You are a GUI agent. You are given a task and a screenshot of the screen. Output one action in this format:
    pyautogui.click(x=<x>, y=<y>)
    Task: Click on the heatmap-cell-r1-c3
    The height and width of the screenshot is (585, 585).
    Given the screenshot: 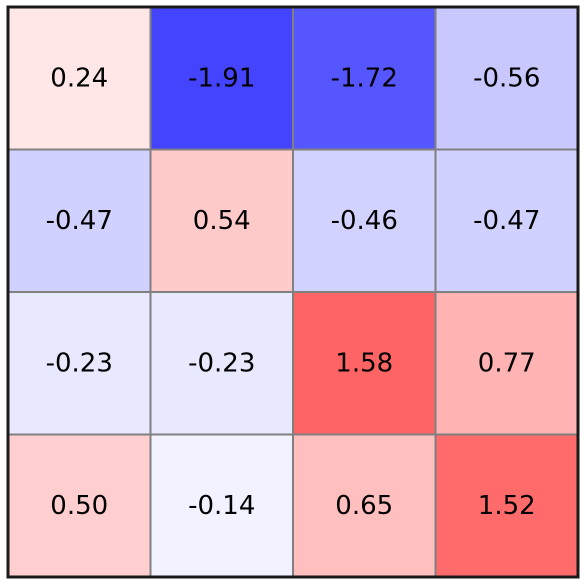 What is the action you would take?
    pyautogui.click(x=506, y=220)
    